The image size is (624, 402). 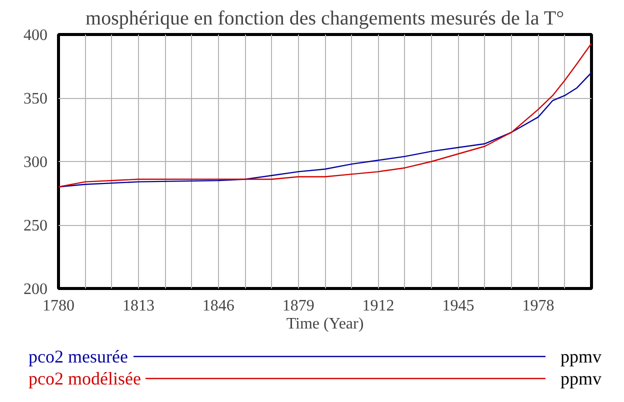 What do you see at coordinates (138, 306) in the screenshot?
I see `x-tick-label: 1813` at bounding box center [138, 306].